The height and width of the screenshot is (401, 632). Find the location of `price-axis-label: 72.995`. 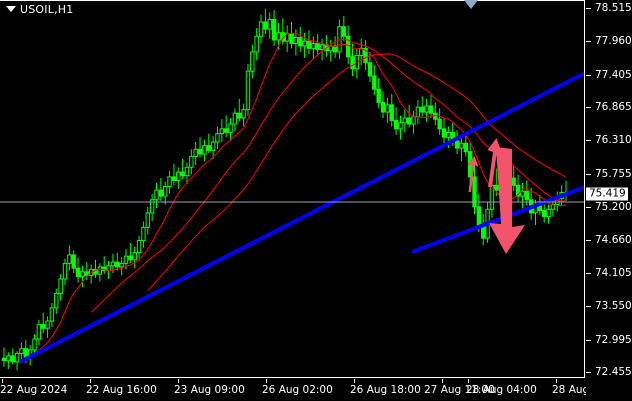

price-axis-label: 72.995 is located at coordinates (613, 339).